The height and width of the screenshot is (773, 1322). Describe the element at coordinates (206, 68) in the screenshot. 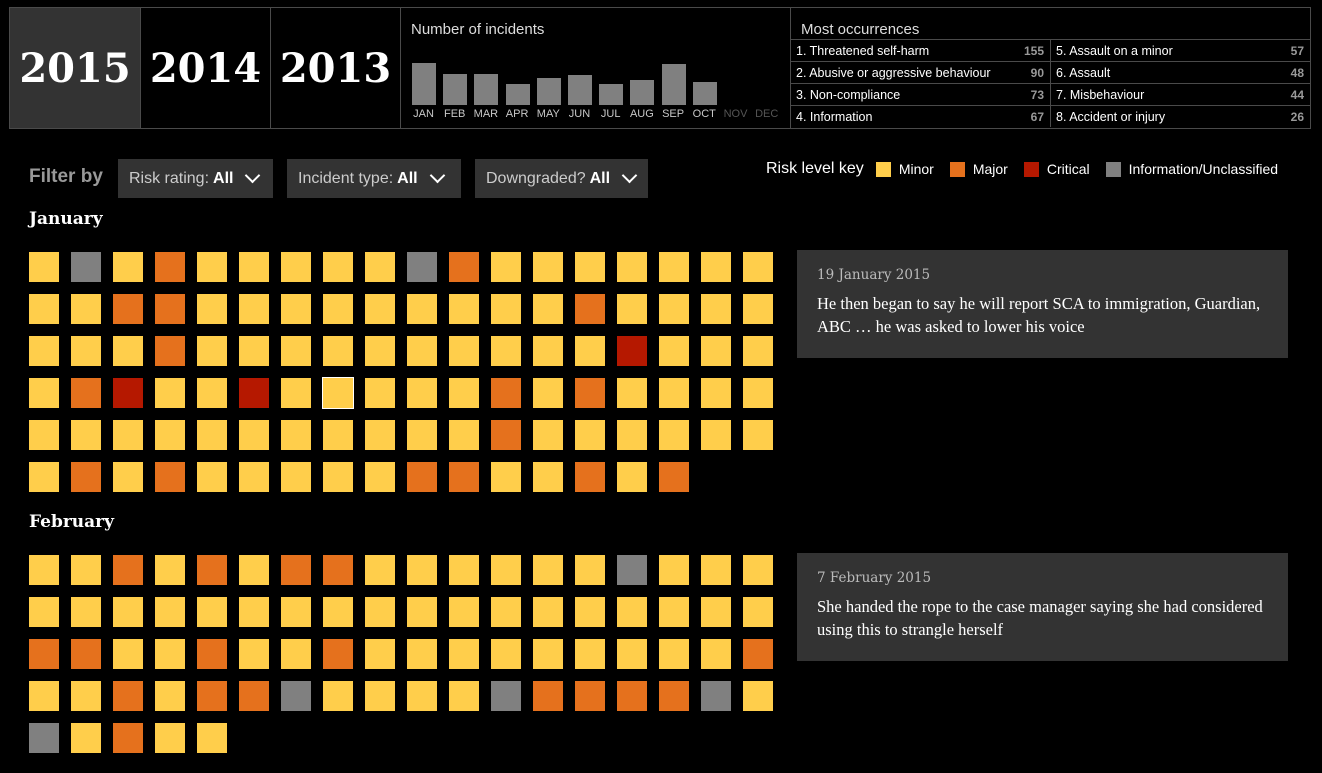

I see `year-tab-2014: 2014` at that location.